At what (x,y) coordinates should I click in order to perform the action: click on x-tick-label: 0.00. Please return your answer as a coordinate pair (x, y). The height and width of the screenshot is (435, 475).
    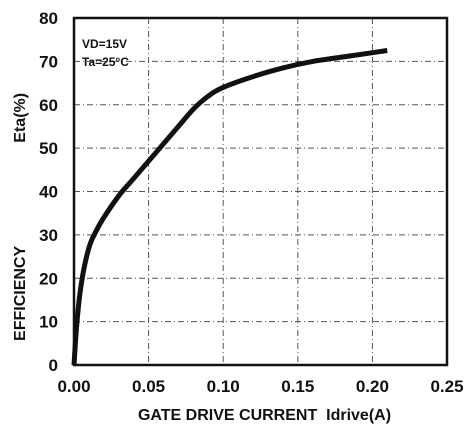
    Looking at the image, I should click on (73, 386).